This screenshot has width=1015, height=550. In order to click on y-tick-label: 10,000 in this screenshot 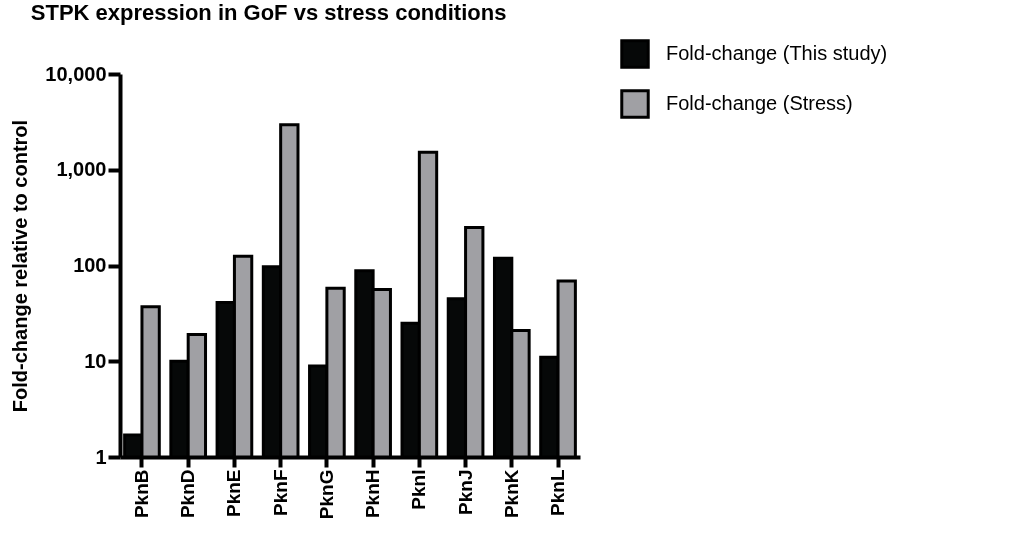, I will do `click(76, 73)`.